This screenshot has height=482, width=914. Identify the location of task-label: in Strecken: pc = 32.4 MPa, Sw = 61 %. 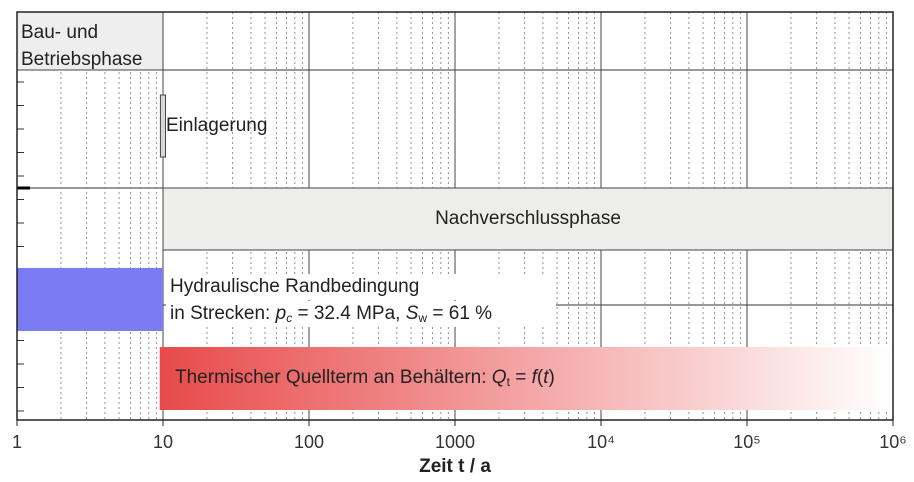
(331, 314).